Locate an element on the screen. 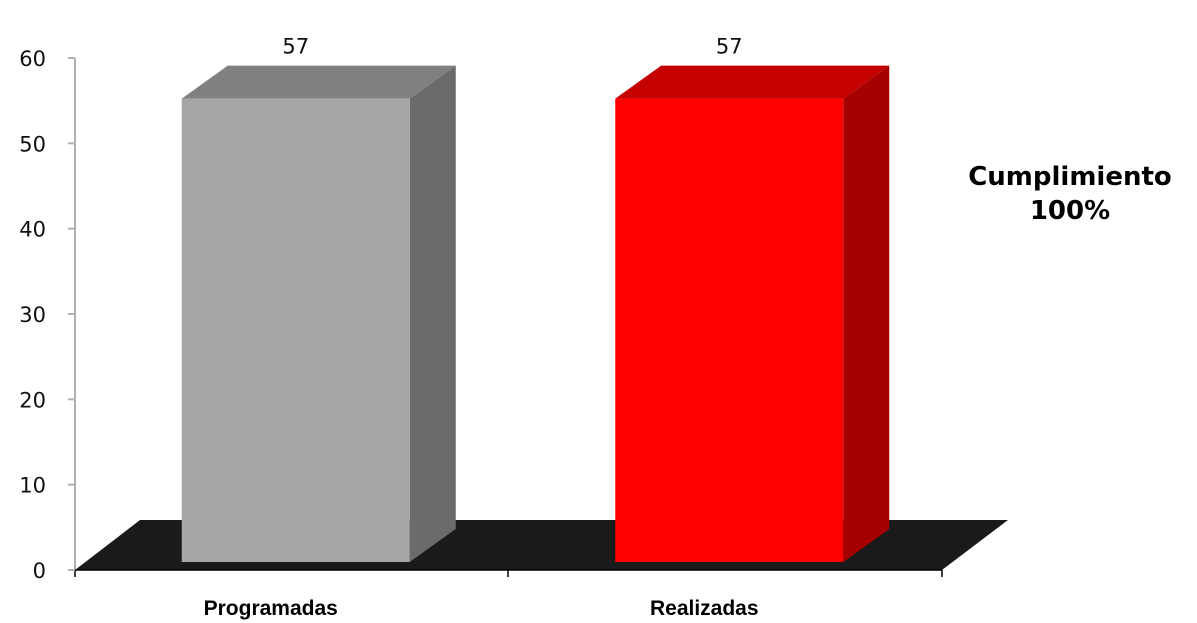  y-tick-label: 20 is located at coordinates (32, 400).